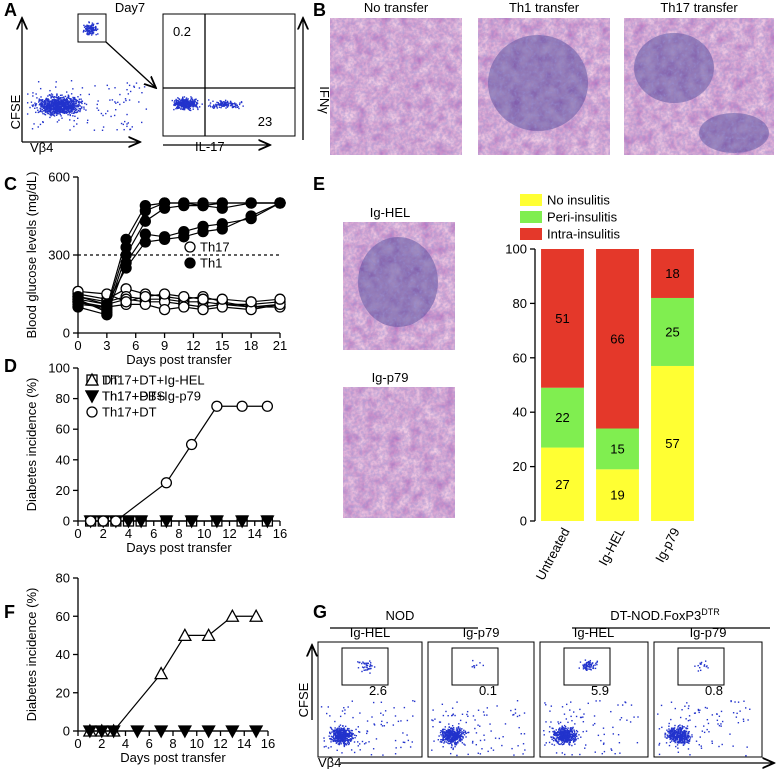 The height and width of the screenshot is (769, 777). What do you see at coordinates (178, 533) in the screenshot?
I see `x-tick-label: 8` at bounding box center [178, 533].